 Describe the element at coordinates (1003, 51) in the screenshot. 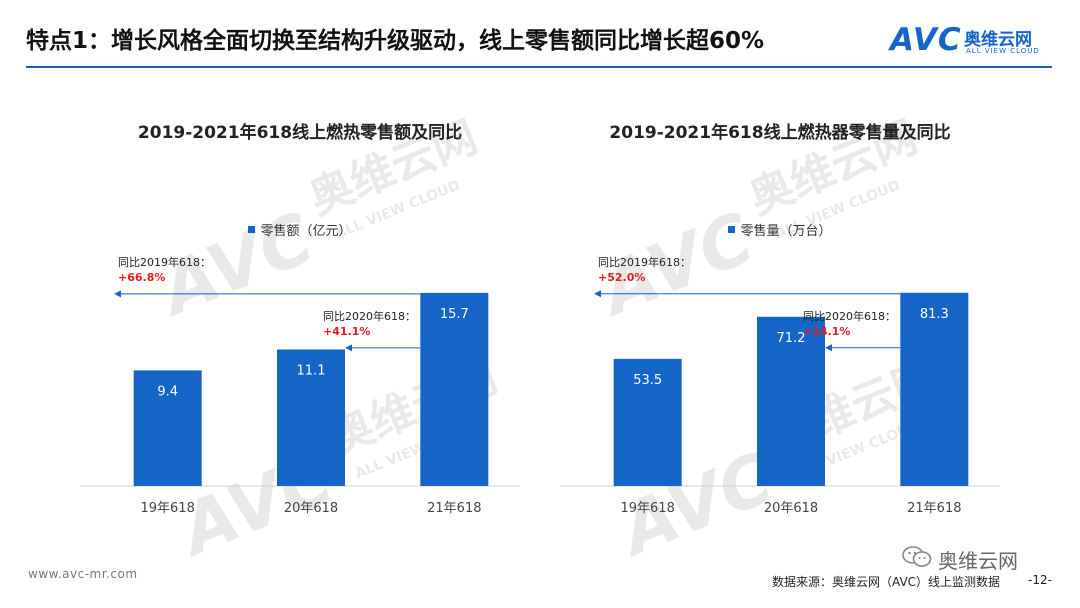

I see `logo-name-en: ALL VIEW CLOUD` at that location.